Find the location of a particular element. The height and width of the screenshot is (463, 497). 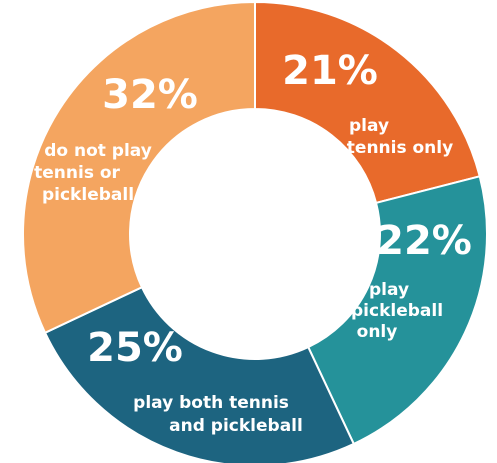

slice-label-pickleball-only: play pickleball only is located at coordinates (400, 311).